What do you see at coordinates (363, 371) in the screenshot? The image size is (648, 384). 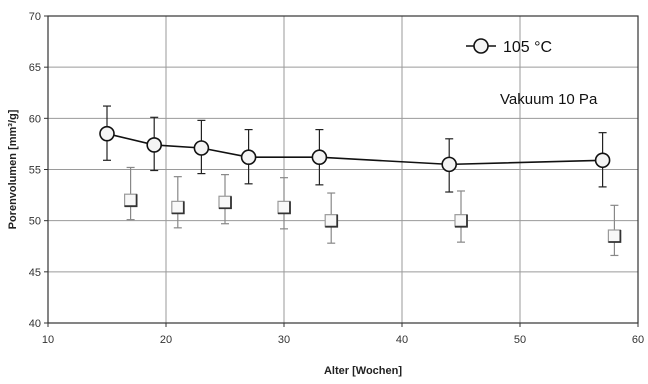 I see `x-axis-title: Alter [Wochen]` at bounding box center [363, 371].